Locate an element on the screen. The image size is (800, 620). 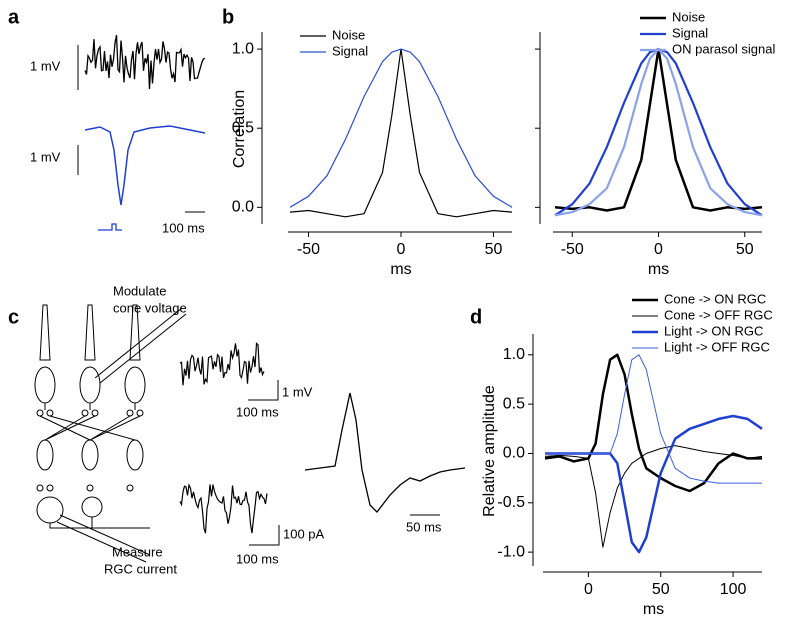
annotation: RGC current is located at coordinates (140, 568).